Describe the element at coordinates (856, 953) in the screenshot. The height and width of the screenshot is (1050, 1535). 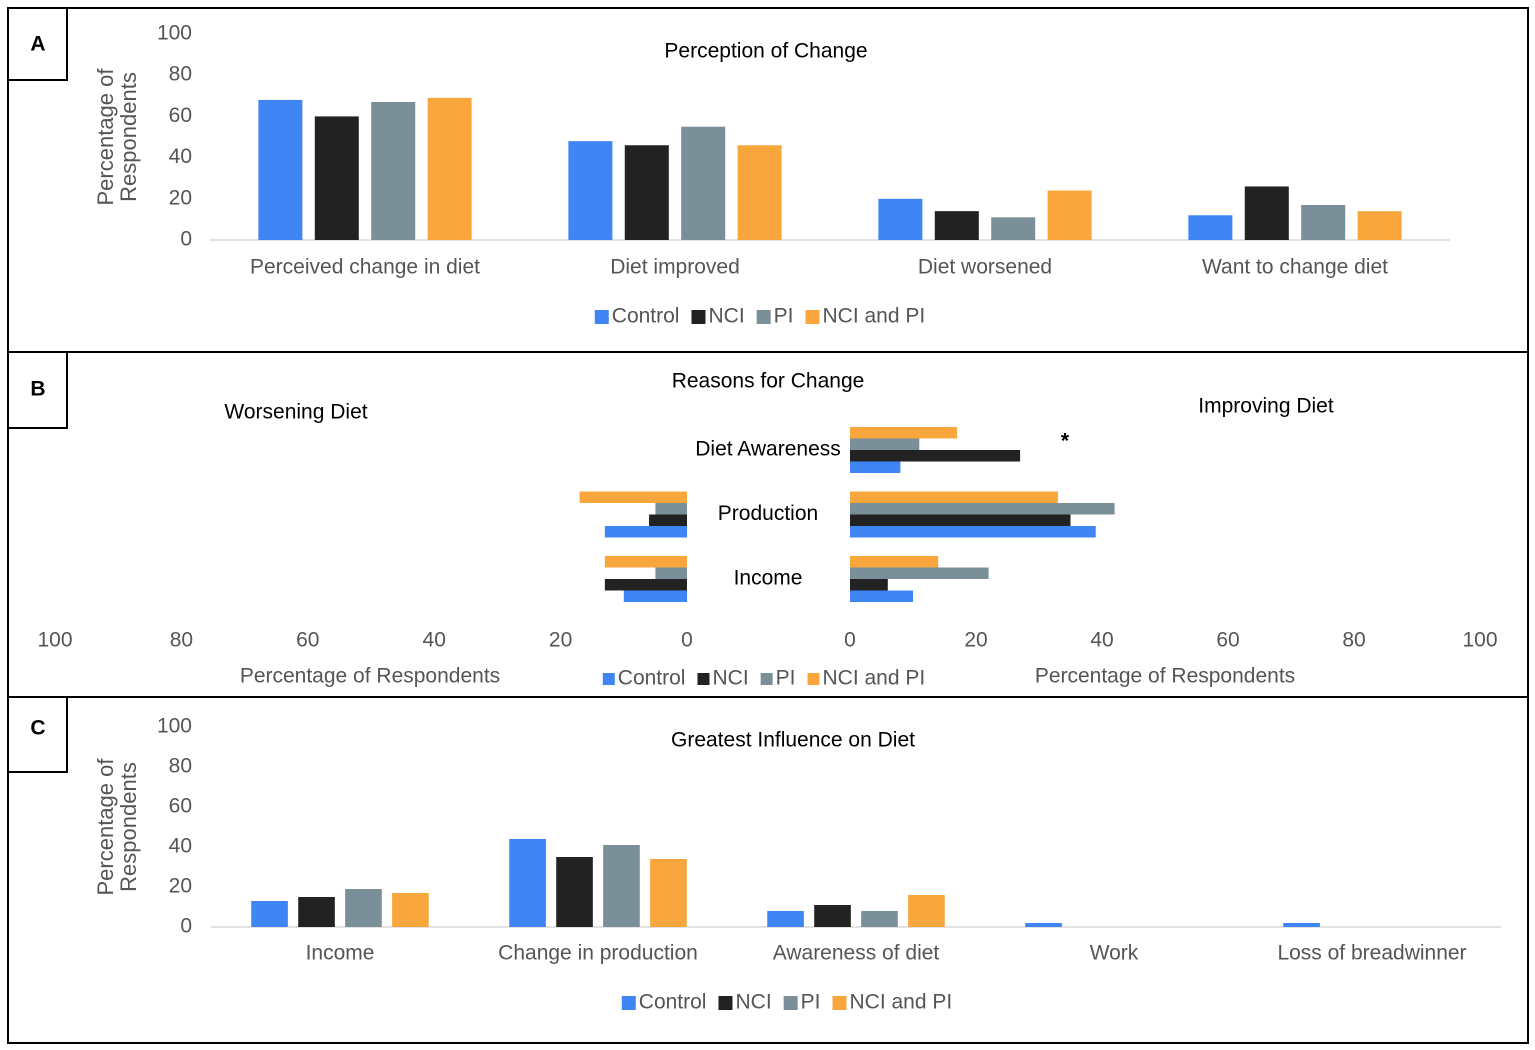
I see `x-tick-label: Awareness of diet` at that location.